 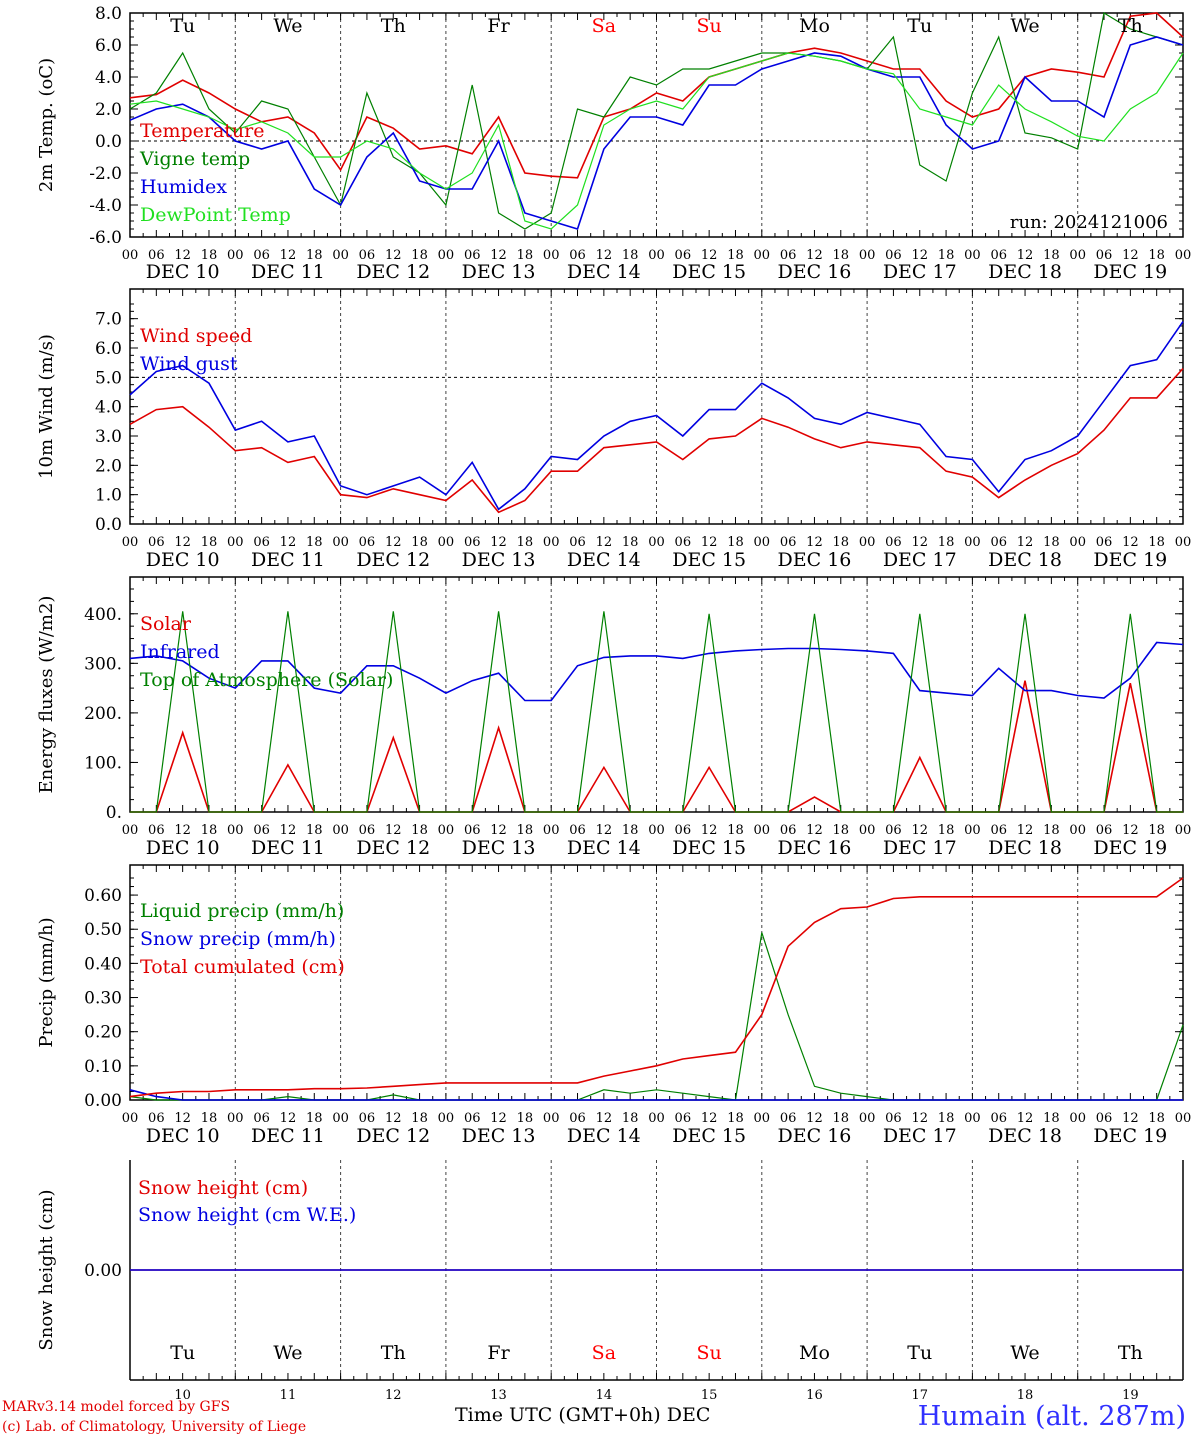 I want to click on y-axis-label: Precip (mm/h), so click(x=46, y=982).